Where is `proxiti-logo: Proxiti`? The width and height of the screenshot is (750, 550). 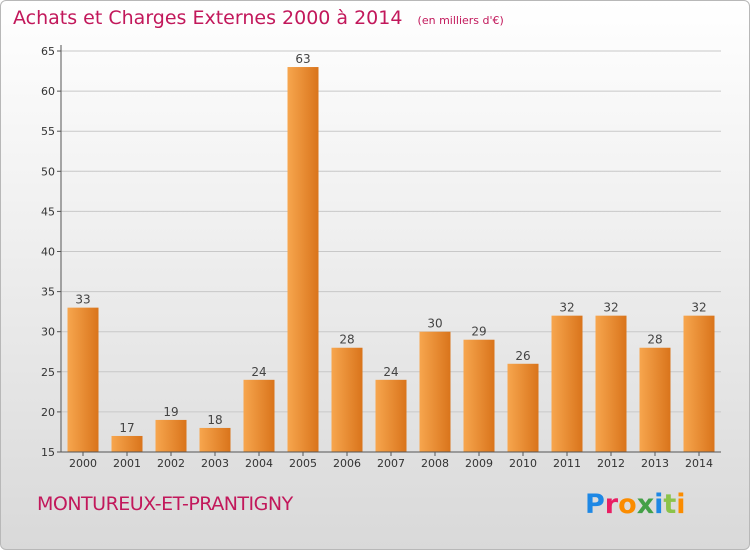 proxiti-logo: Proxiti is located at coordinates (635, 504).